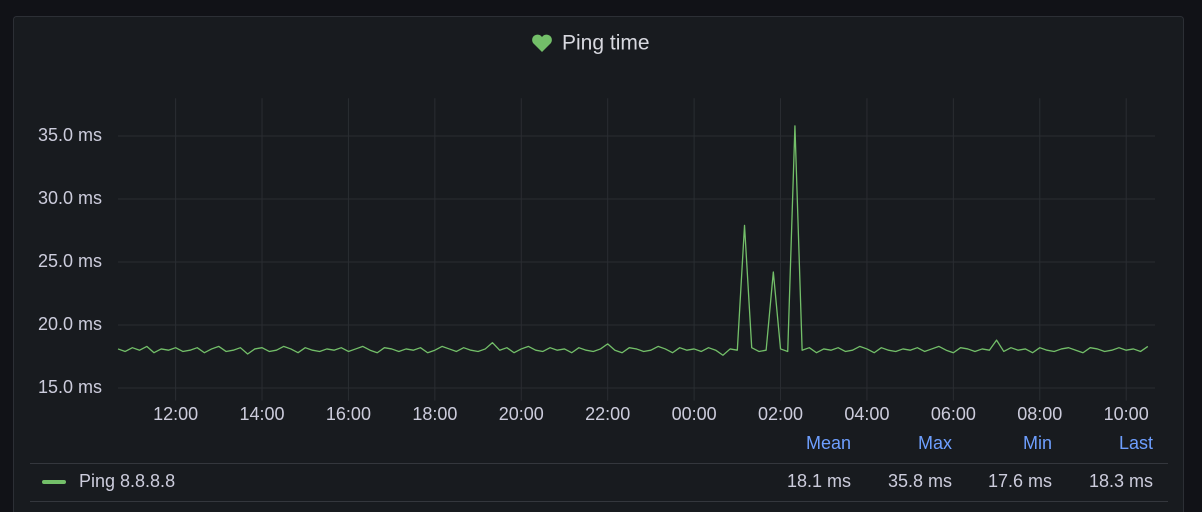 The image size is (1202, 512). Describe the element at coordinates (828, 443) in the screenshot. I see `legend-column-header: Mean` at that location.